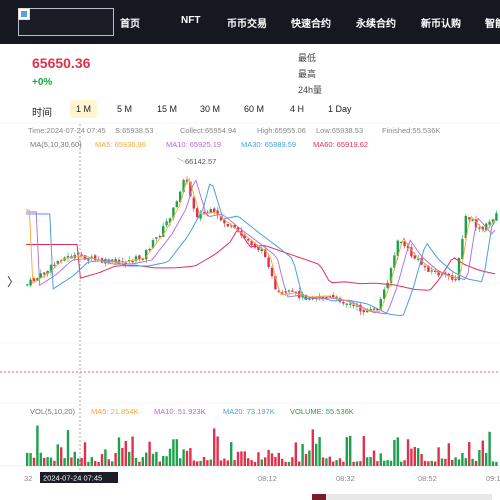  Describe the element at coordinates (13, 282) in the screenshot. I see `chevron-left-icon: 〉` at that location.